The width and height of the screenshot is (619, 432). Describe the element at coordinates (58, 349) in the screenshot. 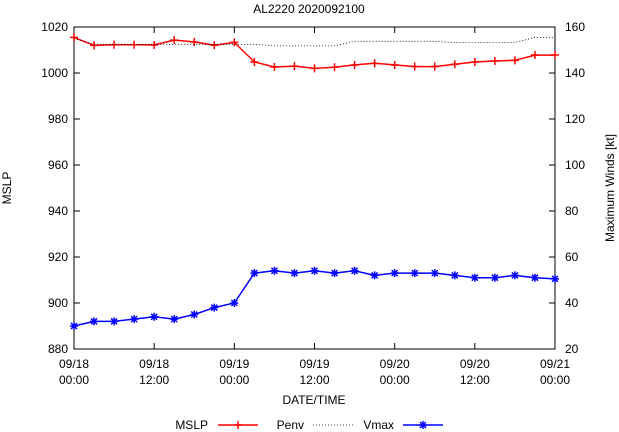

I see `y-left-tick-label: 880` at that location.